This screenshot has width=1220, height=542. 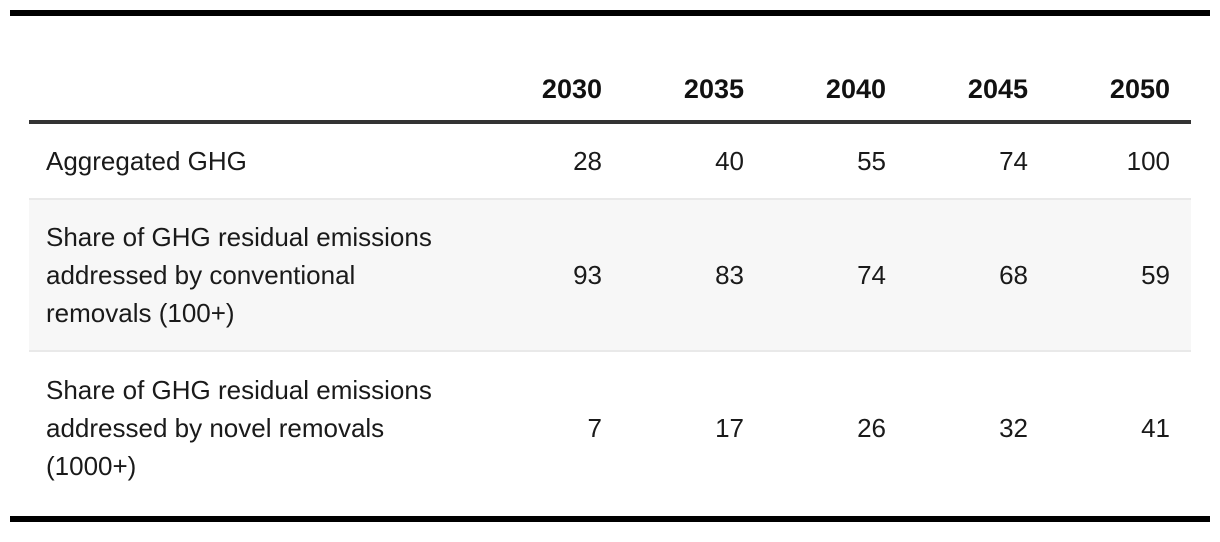 I want to click on column-header-2045: 2045, so click(x=957, y=70).